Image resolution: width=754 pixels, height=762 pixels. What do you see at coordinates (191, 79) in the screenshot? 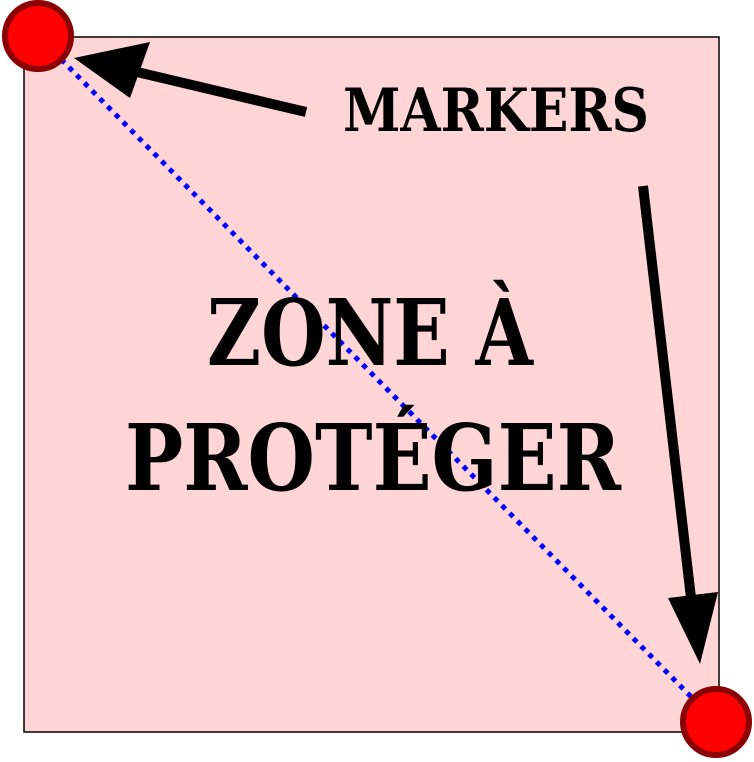
I see `arrow-top-left` at bounding box center [191, 79].